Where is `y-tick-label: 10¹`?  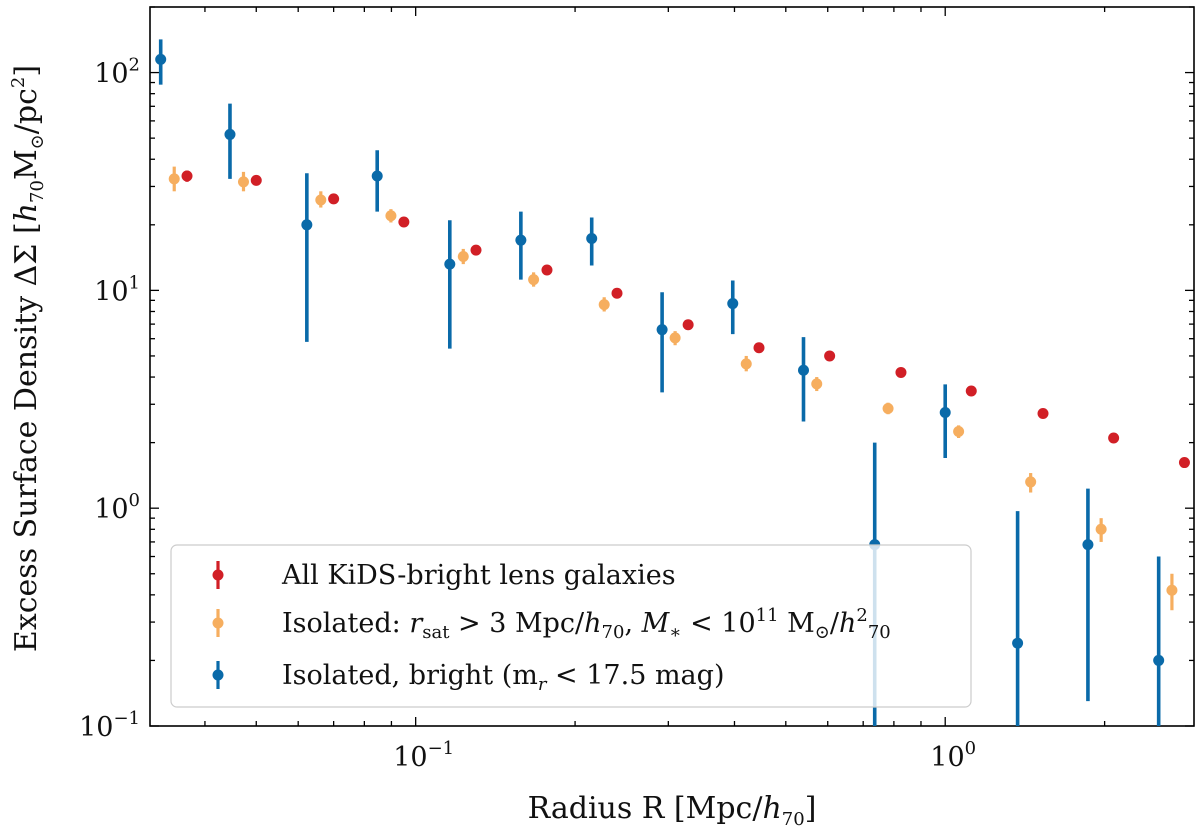 y-tick-label: 10¹ is located at coordinates (117, 289).